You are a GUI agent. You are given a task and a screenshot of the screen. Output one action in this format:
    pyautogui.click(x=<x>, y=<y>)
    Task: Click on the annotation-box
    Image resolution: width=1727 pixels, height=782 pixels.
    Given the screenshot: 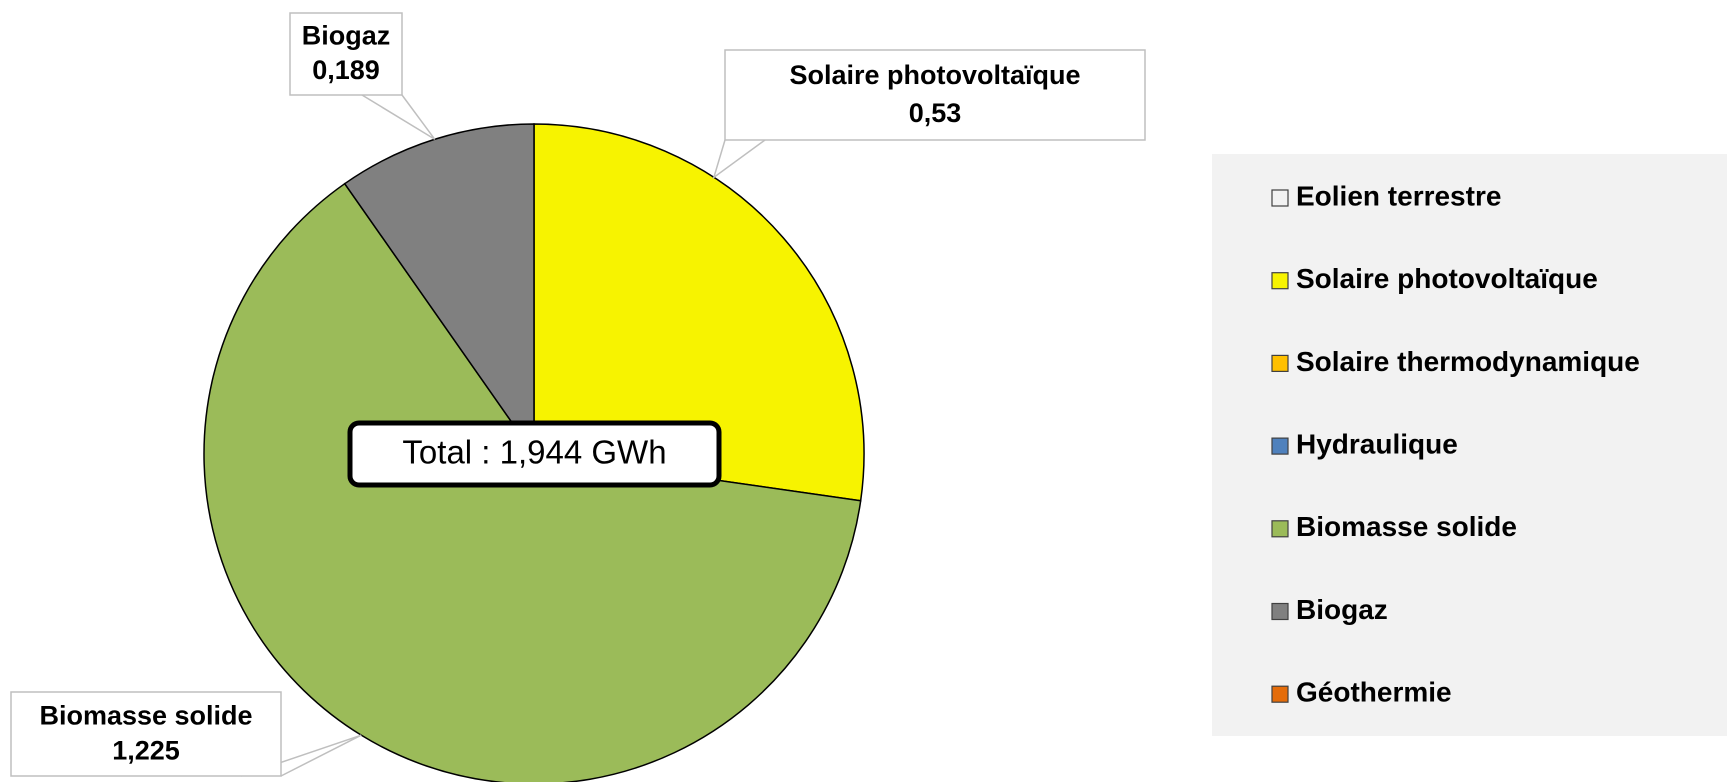 What is the action you would take?
    pyautogui.click(x=534, y=454)
    